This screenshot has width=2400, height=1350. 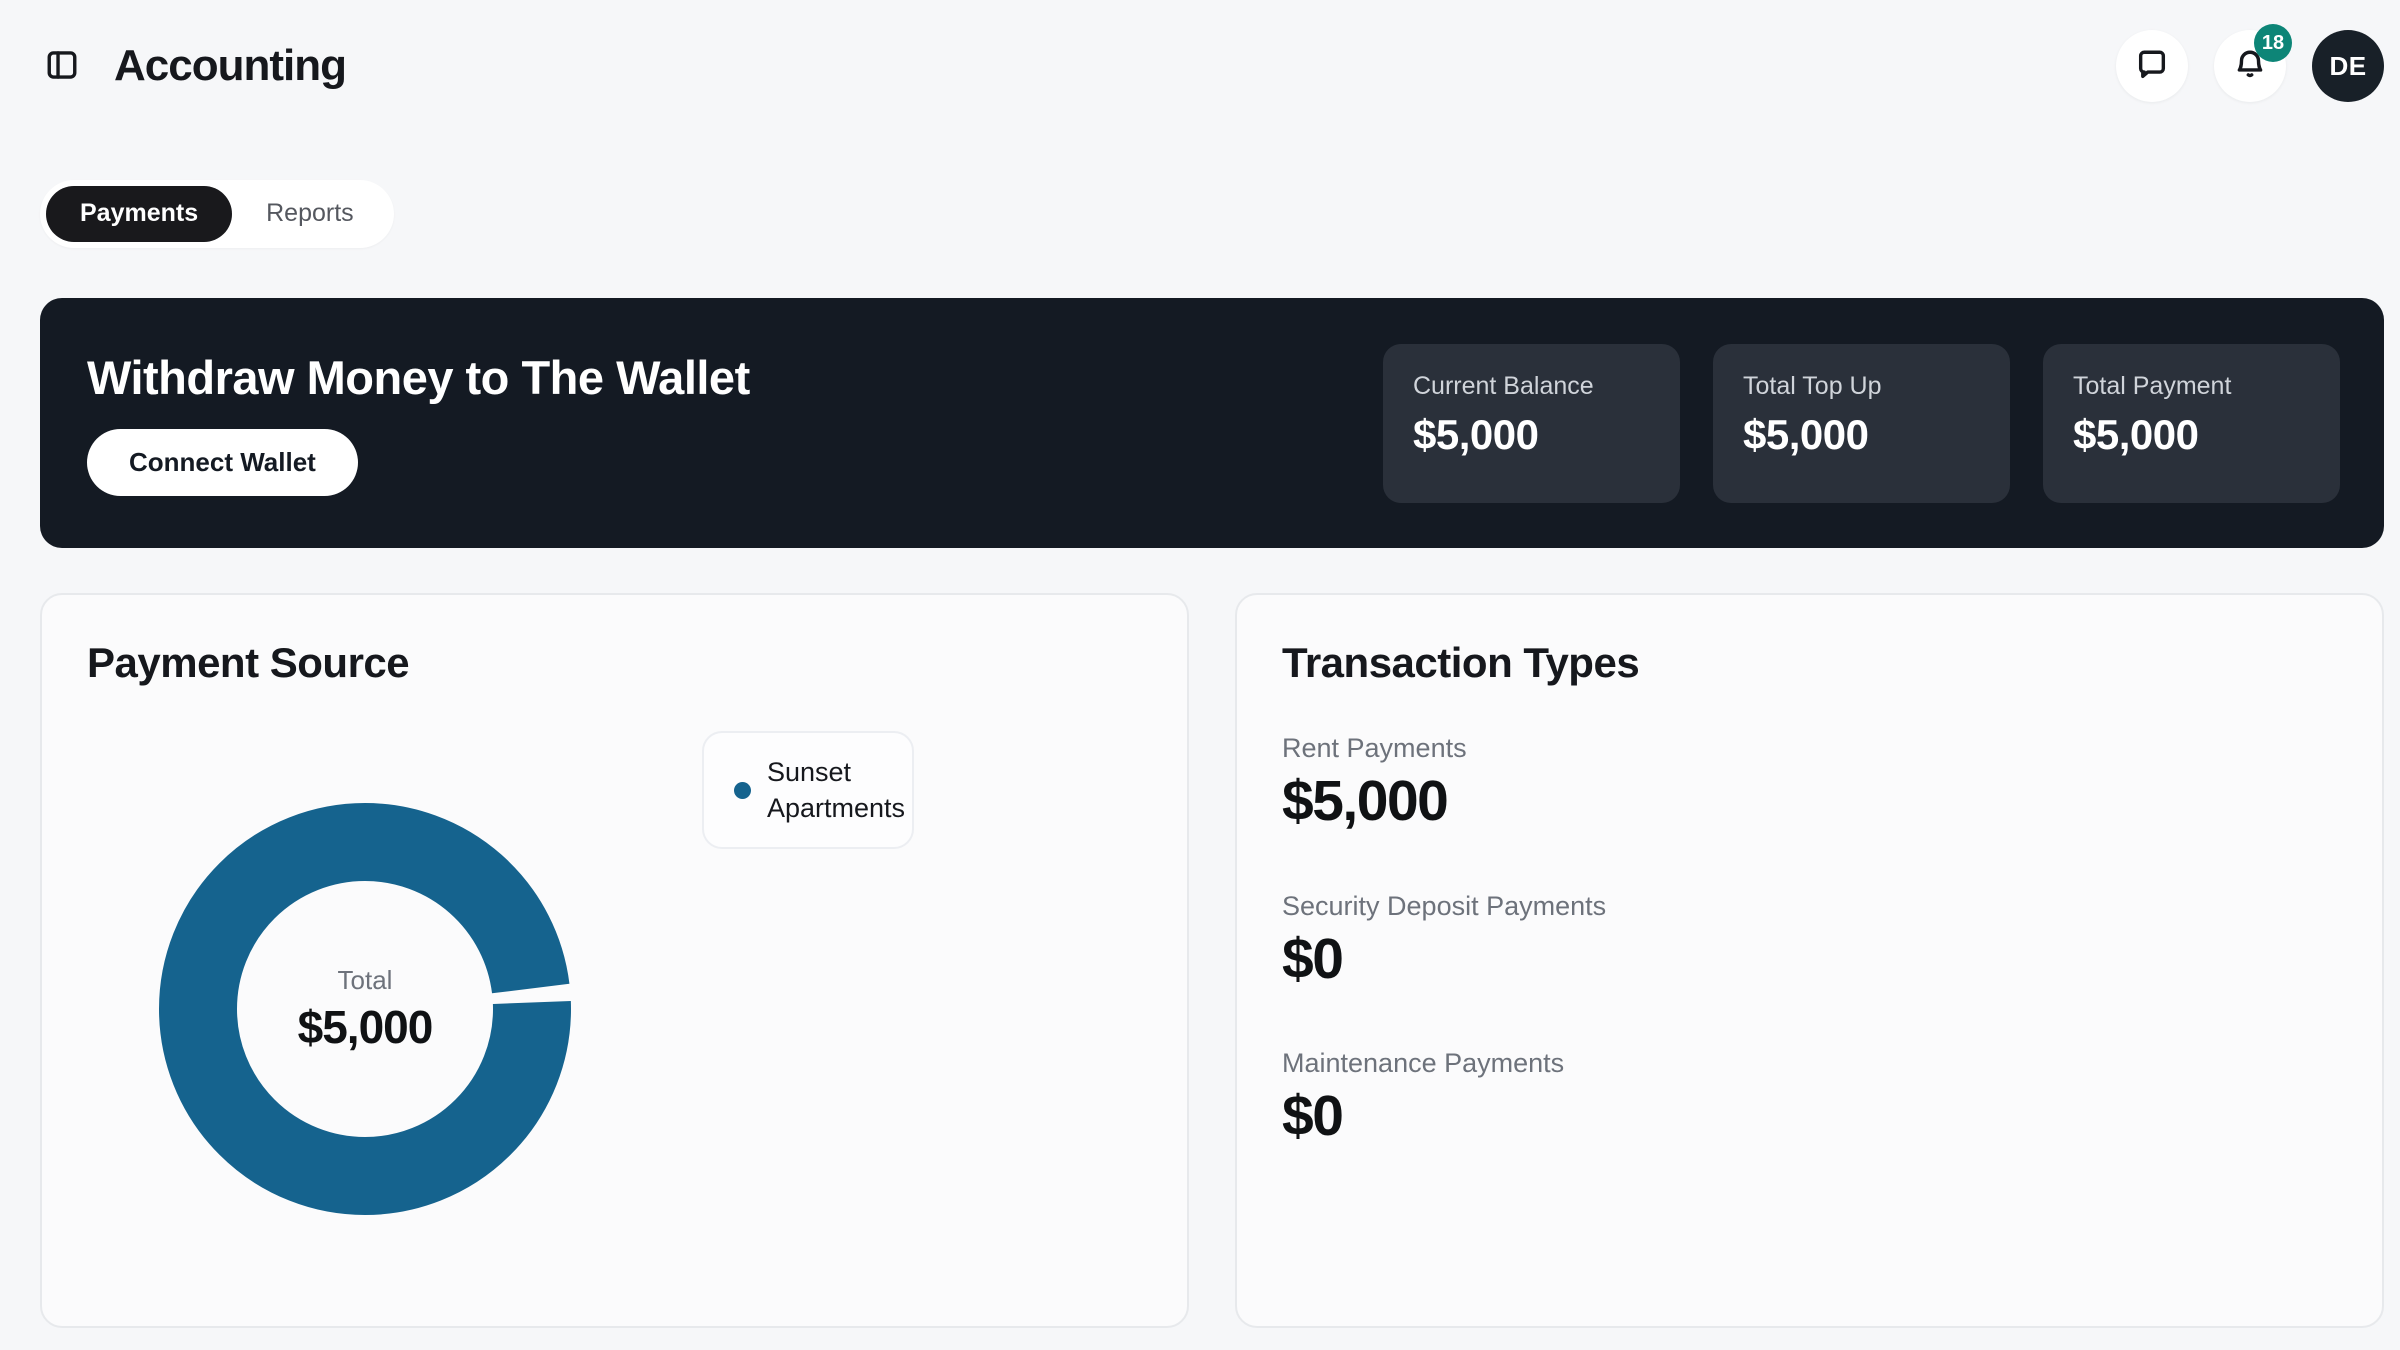 What do you see at coordinates (1812, 385) in the screenshot?
I see `stat-label: Total Top Up` at bounding box center [1812, 385].